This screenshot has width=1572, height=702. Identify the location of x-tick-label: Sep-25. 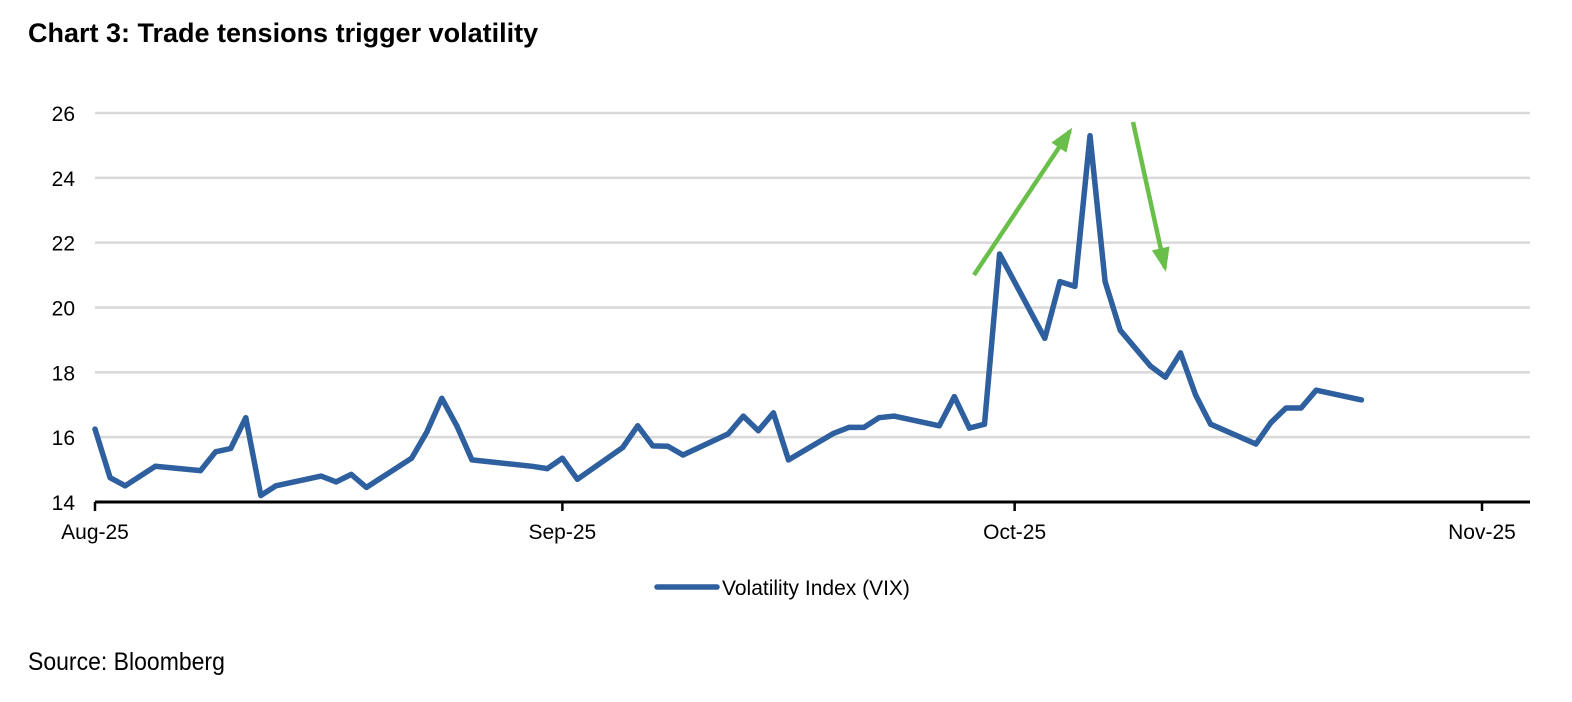
(562, 532).